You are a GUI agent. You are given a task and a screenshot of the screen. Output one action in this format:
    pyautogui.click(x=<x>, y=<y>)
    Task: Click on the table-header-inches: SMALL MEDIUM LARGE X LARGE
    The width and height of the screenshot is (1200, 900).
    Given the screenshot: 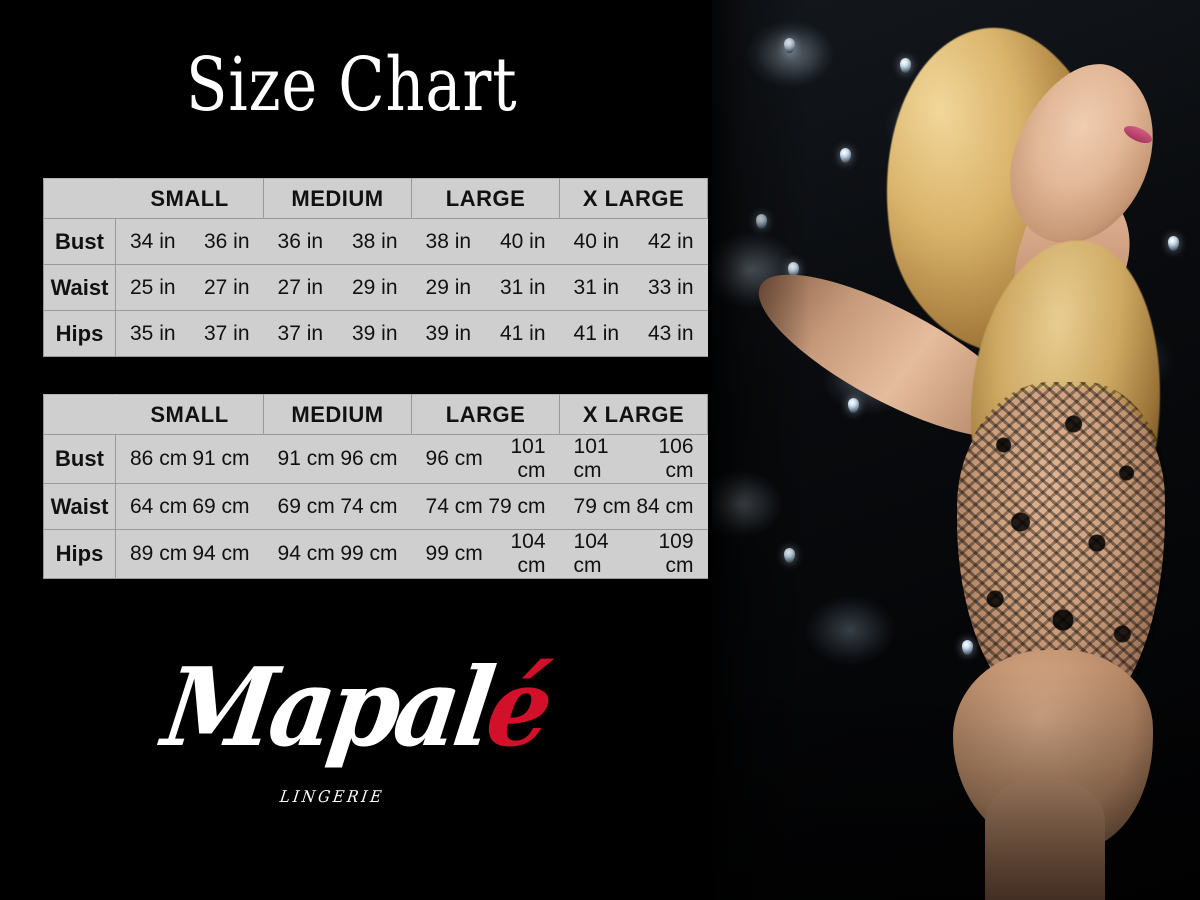 What is the action you would take?
    pyautogui.click(x=376, y=198)
    